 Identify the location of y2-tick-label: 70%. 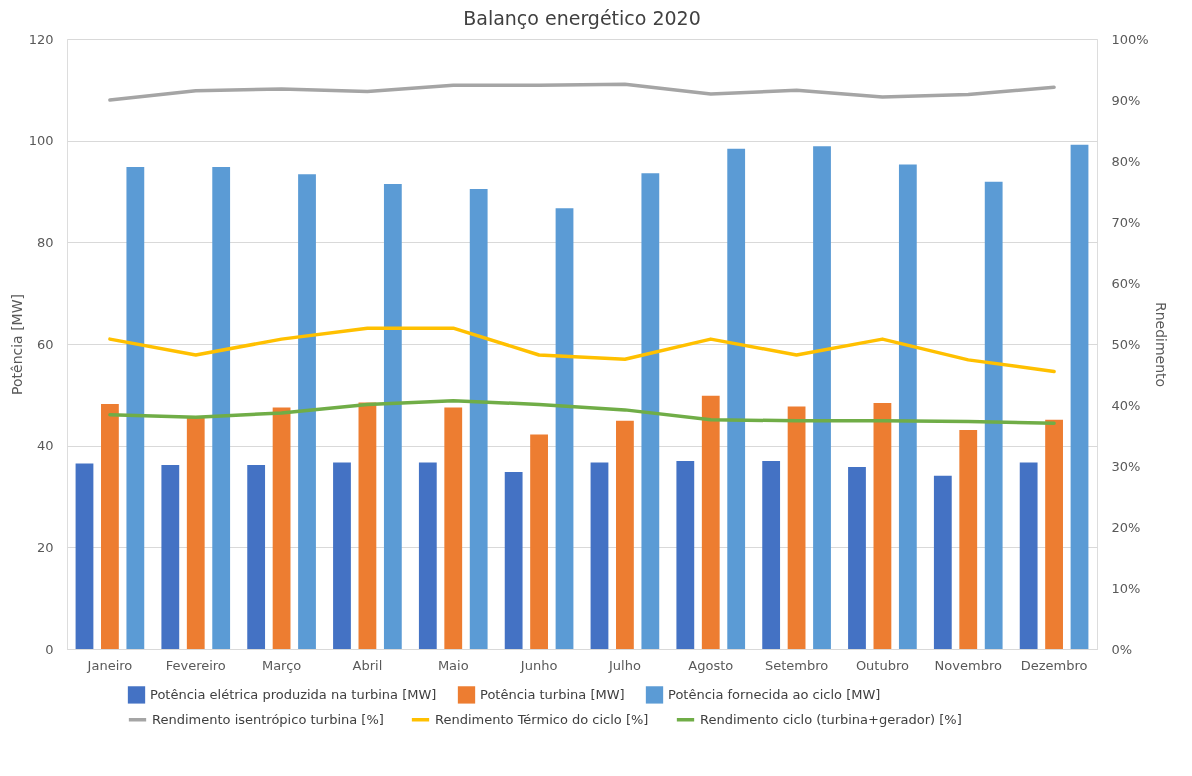
(1126, 222).